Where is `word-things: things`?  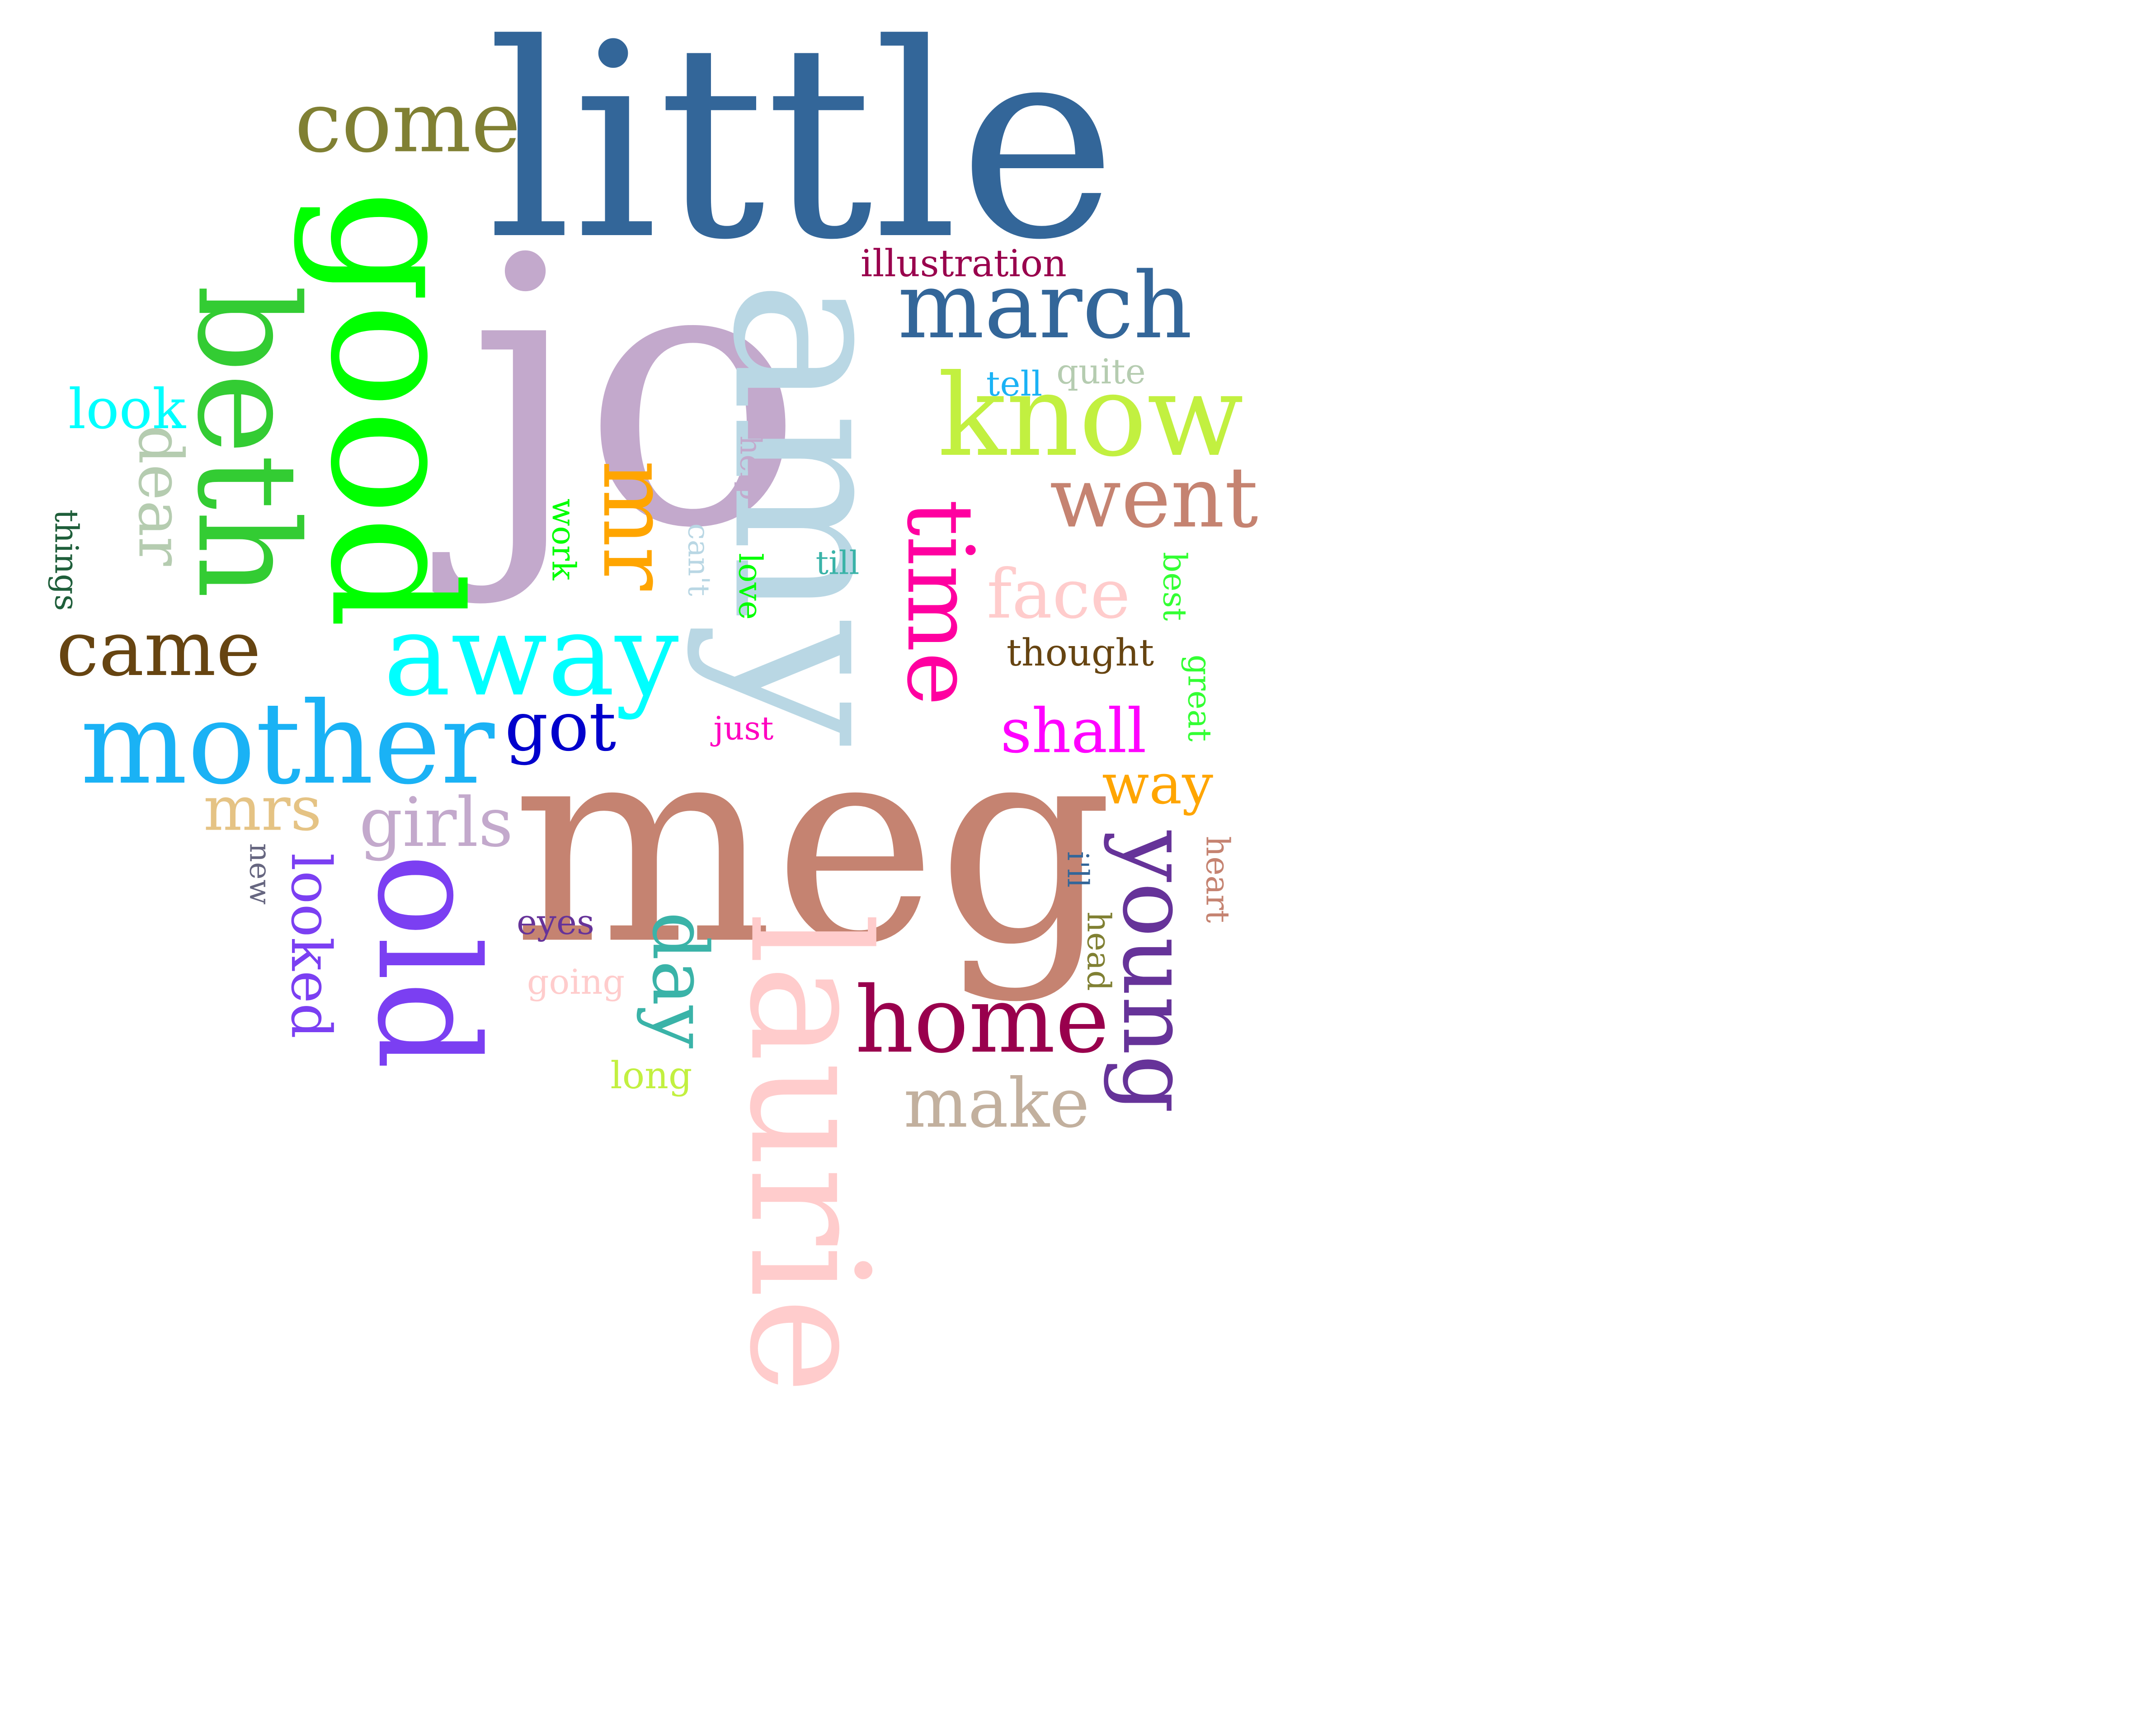 word-things: things is located at coordinates (66, 560).